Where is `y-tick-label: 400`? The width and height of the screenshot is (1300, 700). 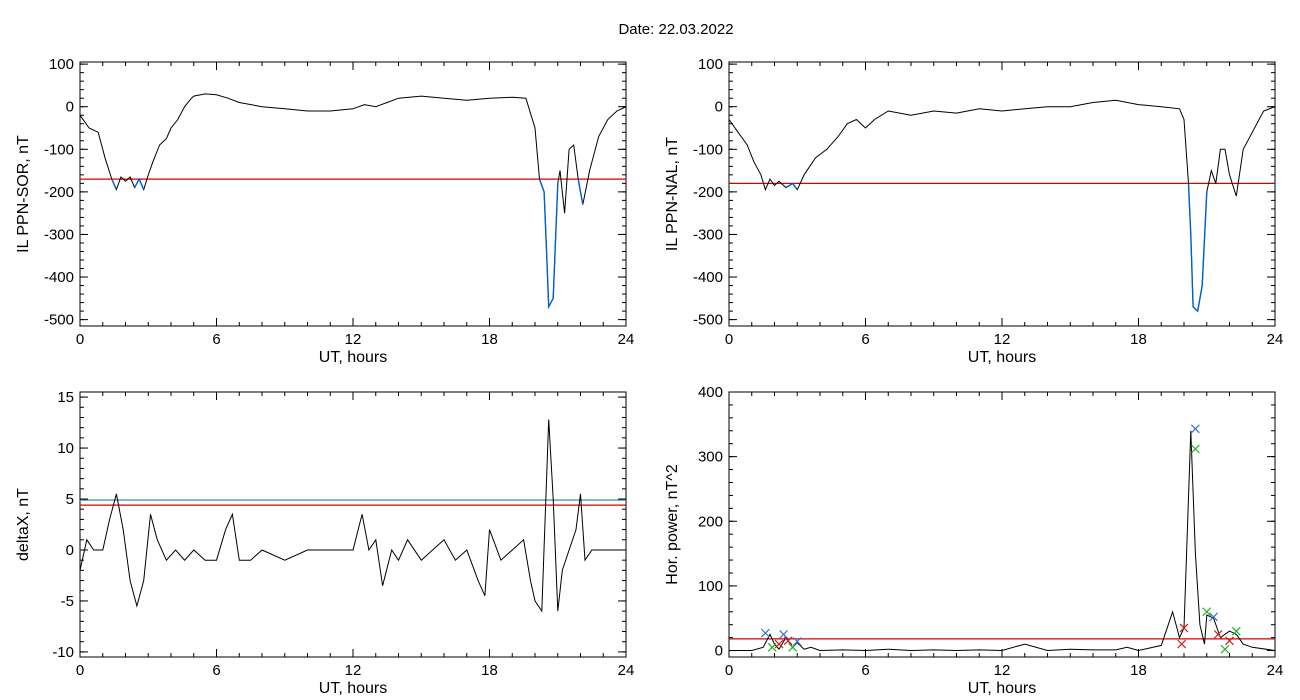
y-tick-label: 400 is located at coordinates (710, 392).